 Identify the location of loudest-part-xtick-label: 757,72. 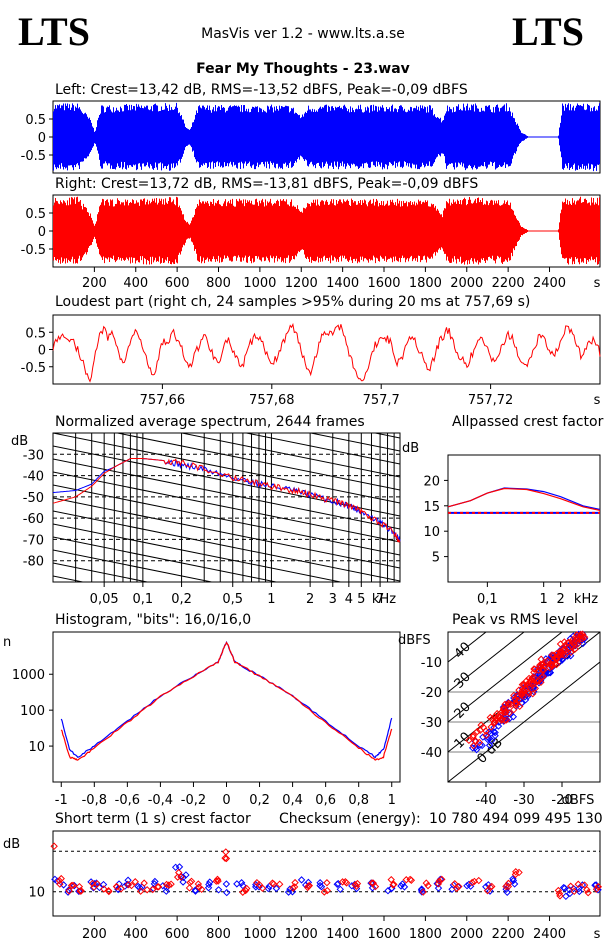
(491, 400).